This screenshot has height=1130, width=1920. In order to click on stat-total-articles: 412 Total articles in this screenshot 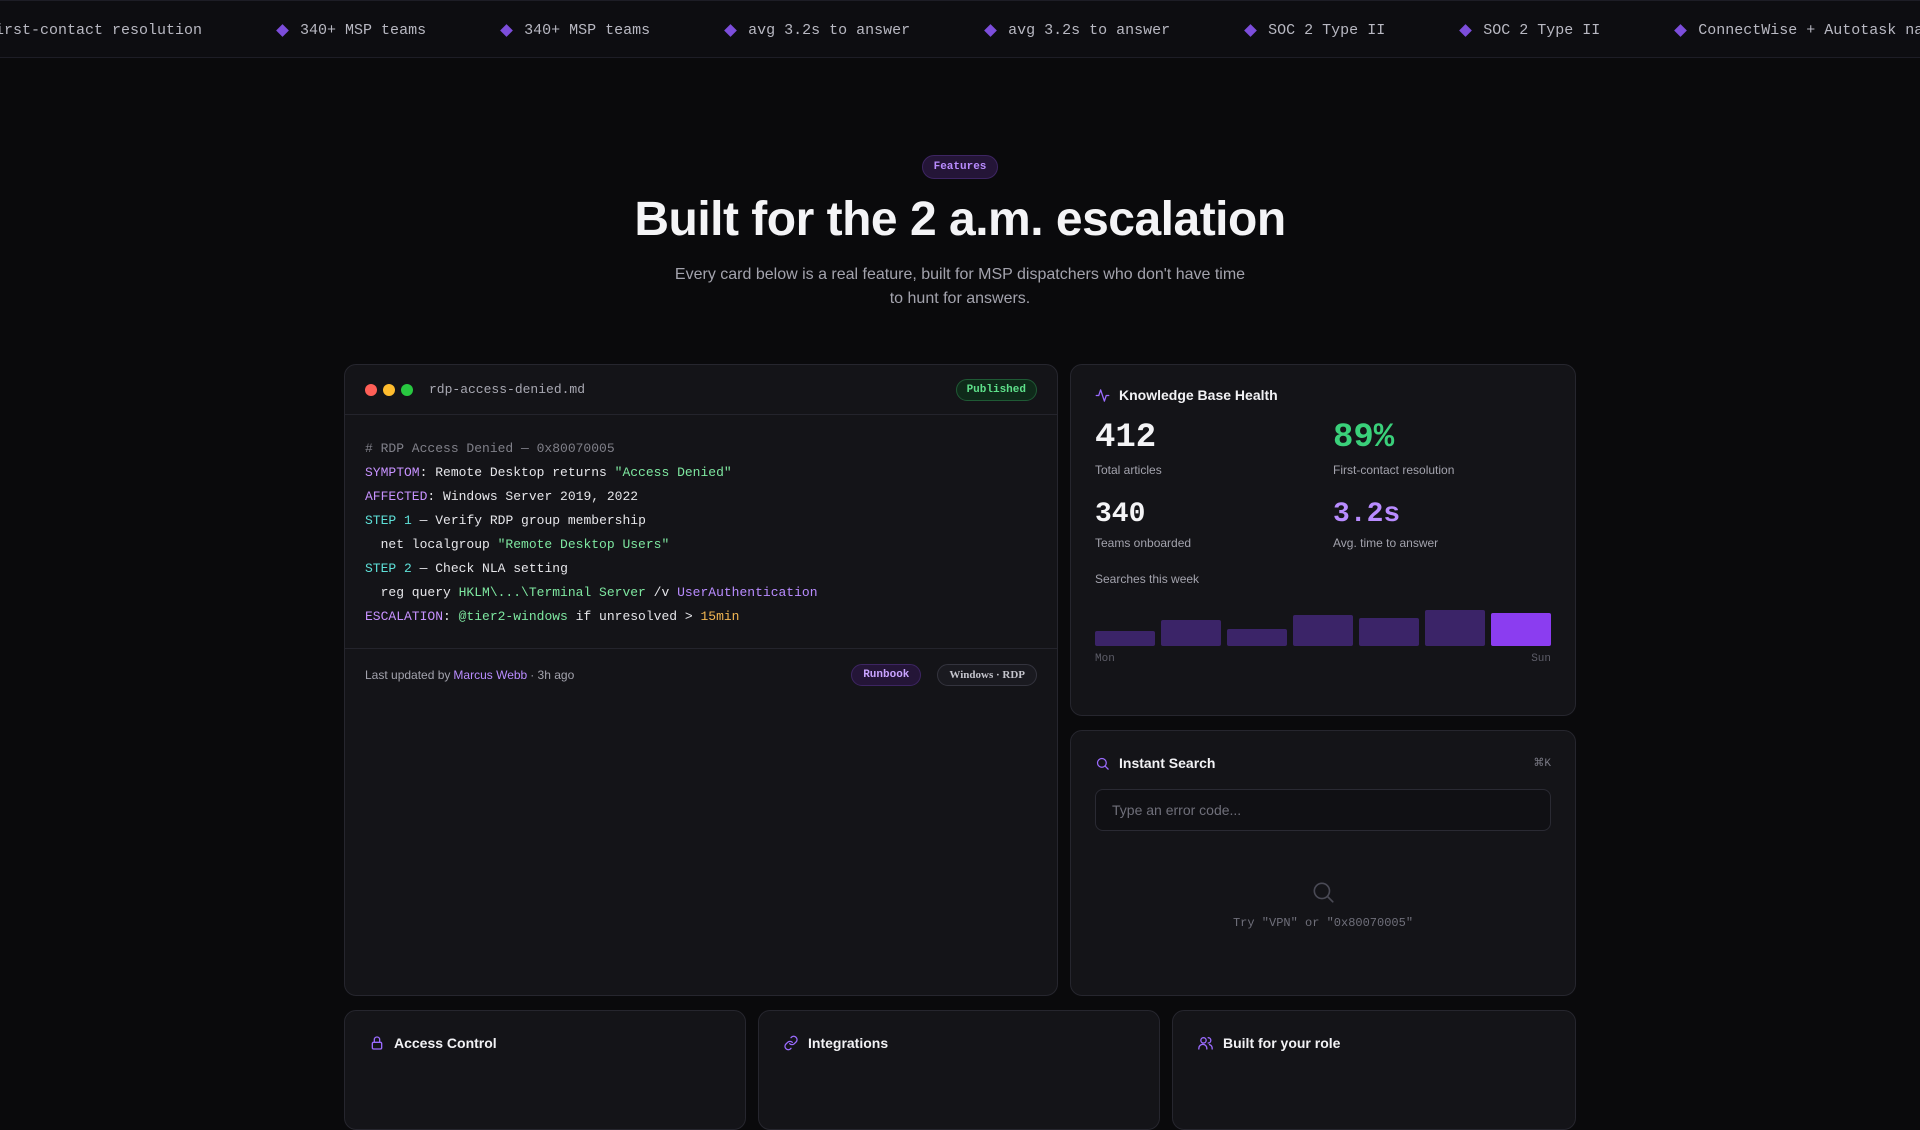, I will do `click(1214, 448)`.